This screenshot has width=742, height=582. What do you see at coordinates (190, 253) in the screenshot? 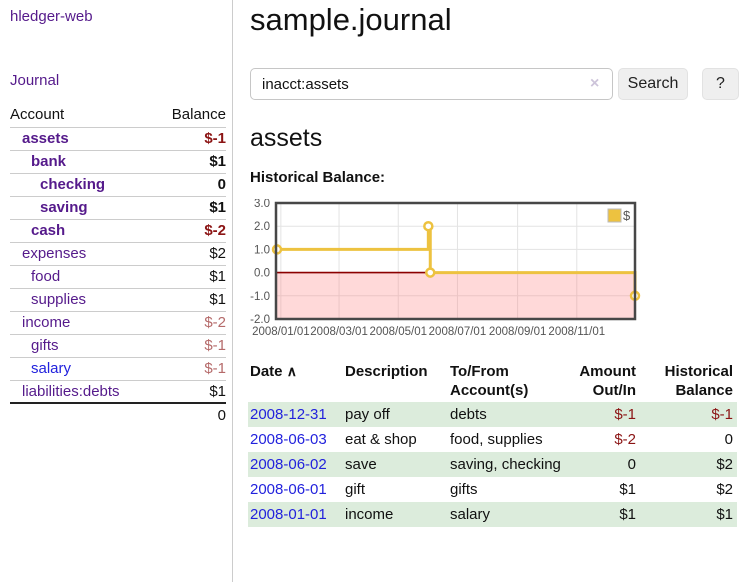
I see `account-balance: $2` at bounding box center [190, 253].